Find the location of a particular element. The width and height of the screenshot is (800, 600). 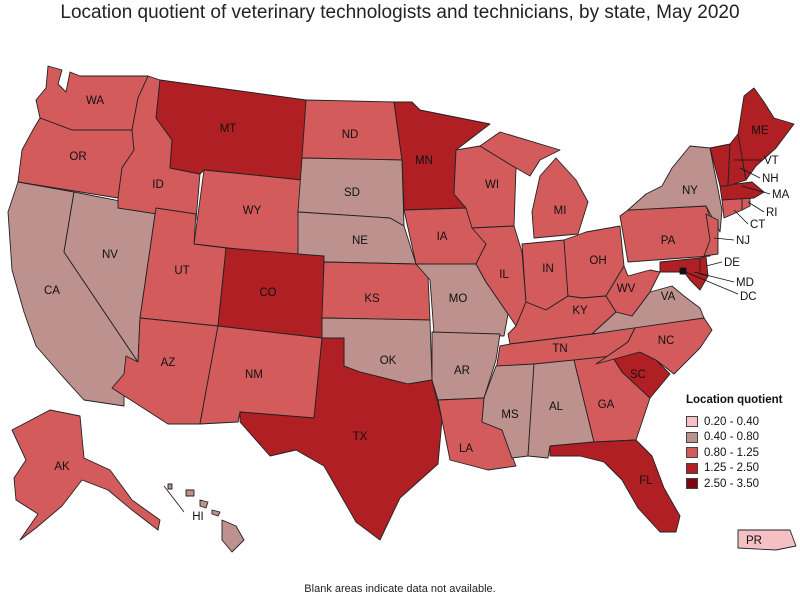

state-label-la: LA is located at coordinates (466, 449).